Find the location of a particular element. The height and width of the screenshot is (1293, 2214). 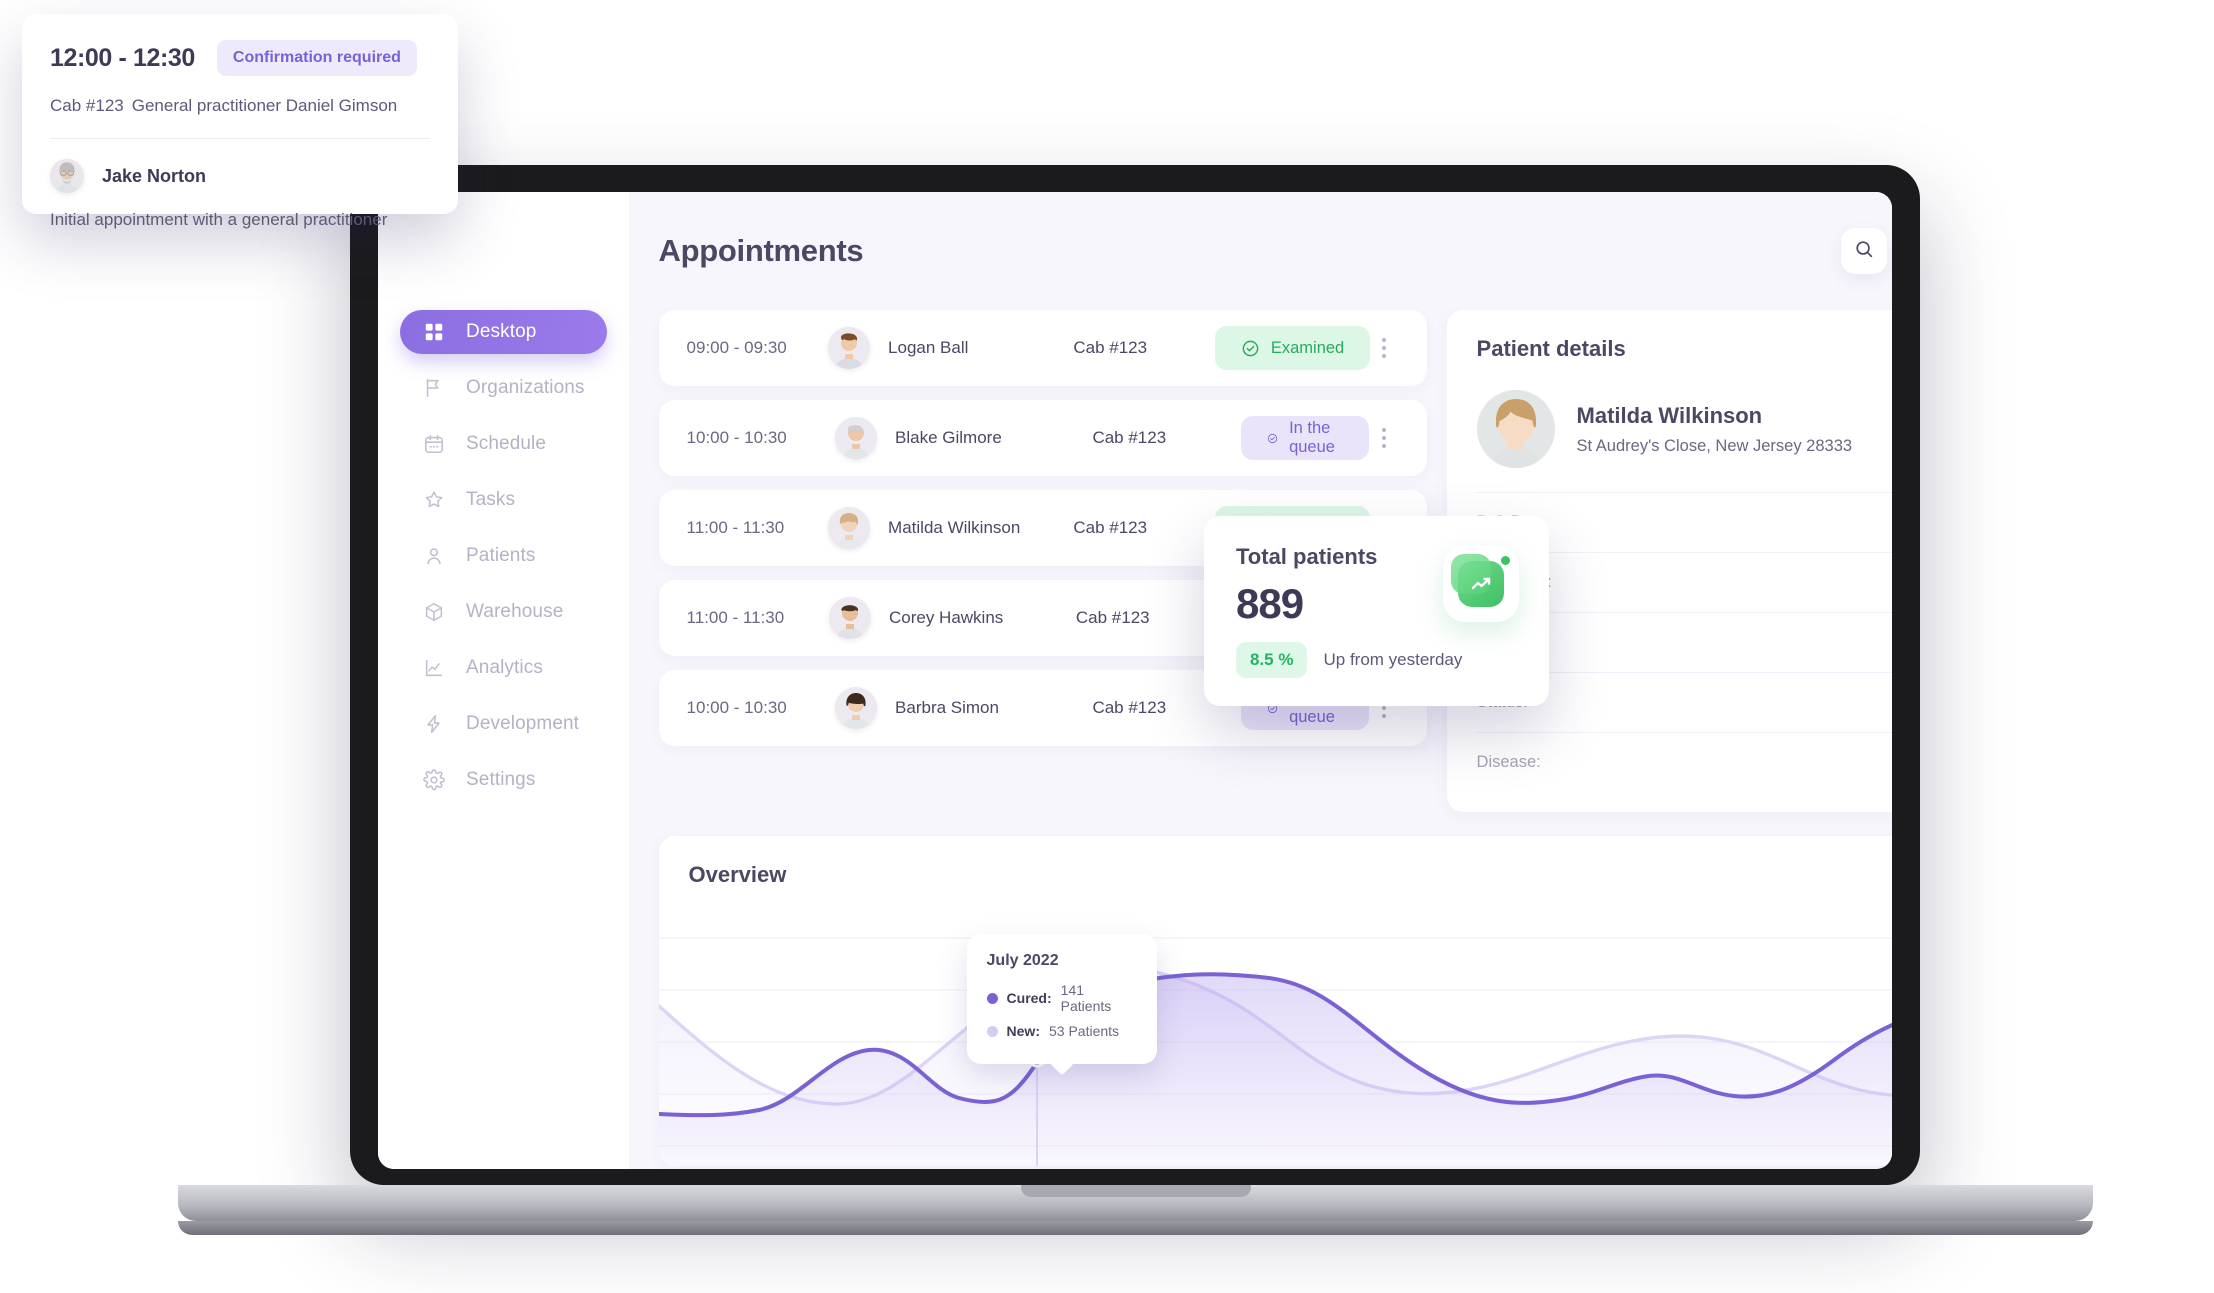

appointment-time: 11:00 - 11:30 is located at coordinates (735, 617).